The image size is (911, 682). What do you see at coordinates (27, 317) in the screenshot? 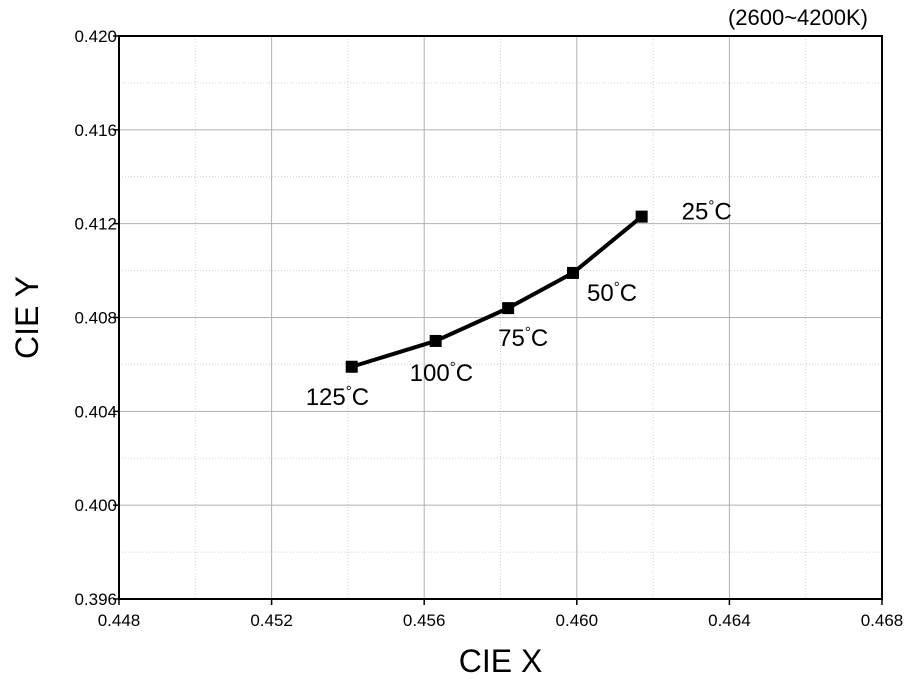
I see `y-axis-title: CIE Y` at bounding box center [27, 317].